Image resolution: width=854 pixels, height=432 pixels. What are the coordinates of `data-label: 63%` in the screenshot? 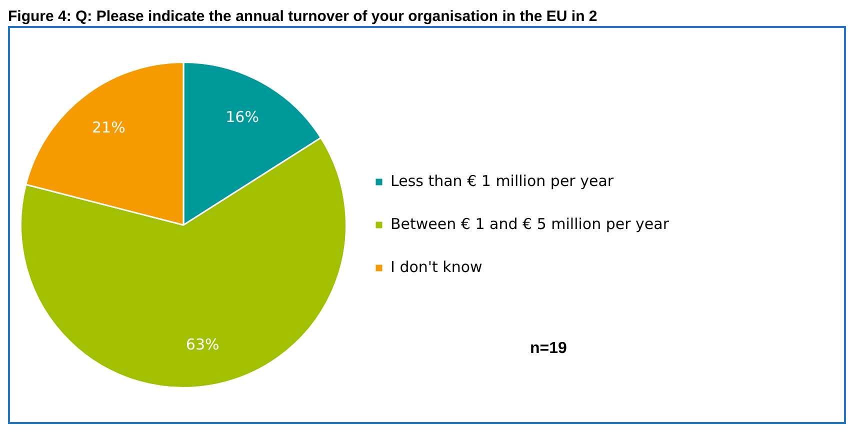 It's located at (203, 344).